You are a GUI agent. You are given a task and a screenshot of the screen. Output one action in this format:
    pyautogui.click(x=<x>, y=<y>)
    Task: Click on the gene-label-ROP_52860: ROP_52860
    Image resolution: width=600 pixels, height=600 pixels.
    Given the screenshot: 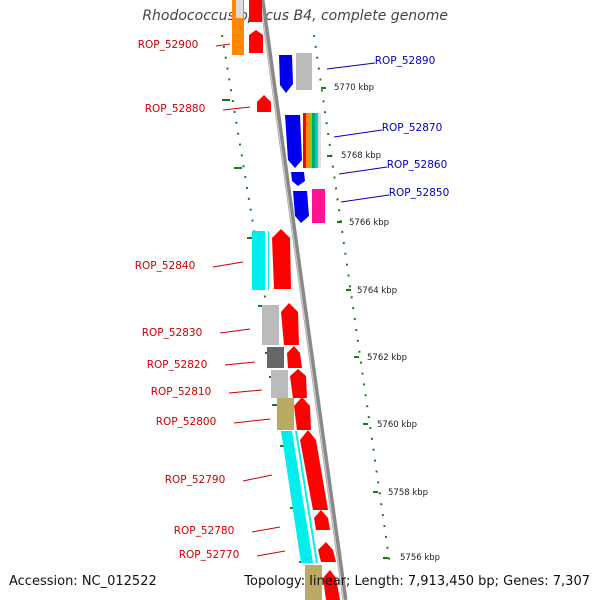 What is the action you would take?
    pyautogui.click(x=417, y=165)
    